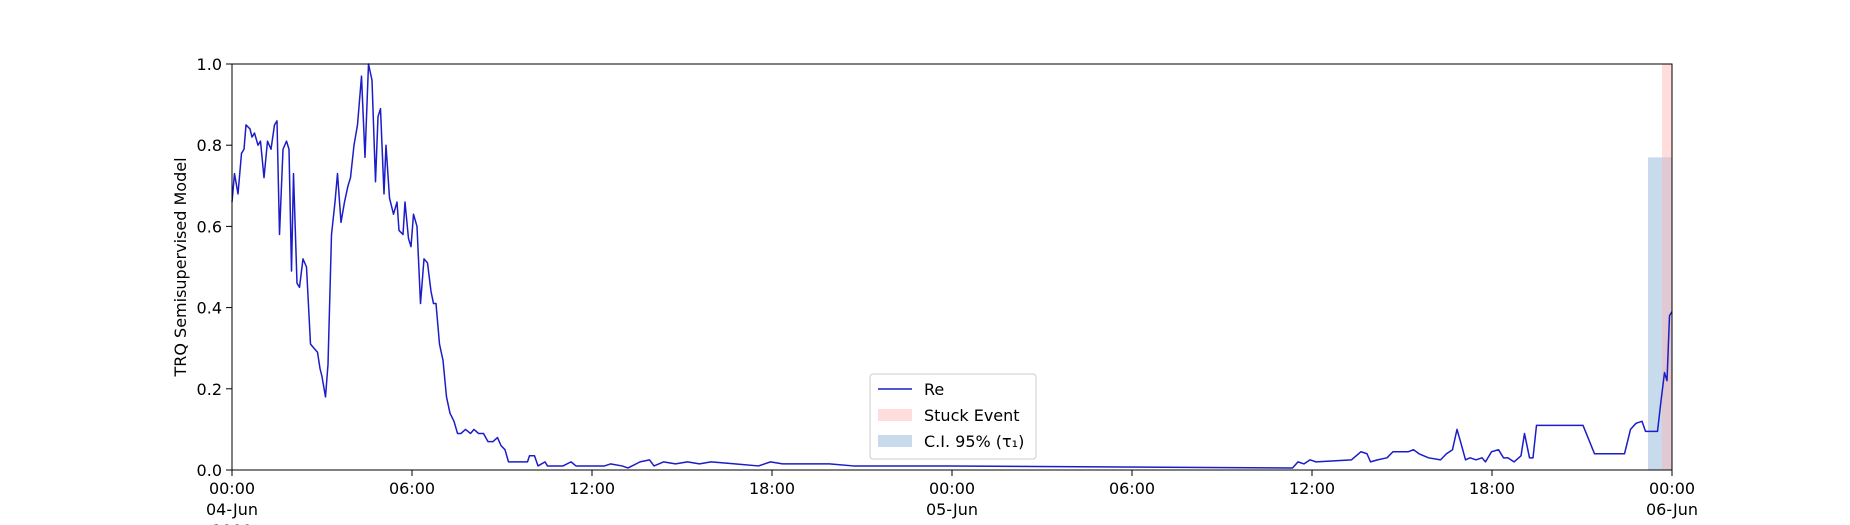  What do you see at coordinates (180, 267) in the screenshot?
I see `y-axis-label: TRQ Semisupervised Model` at bounding box center [180, 267].